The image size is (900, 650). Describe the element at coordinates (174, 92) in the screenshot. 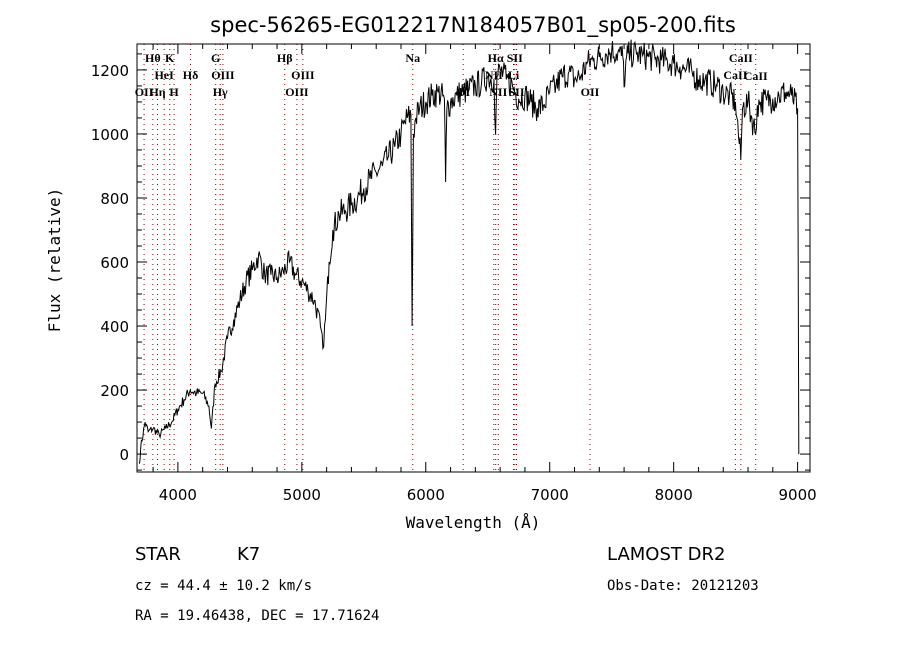

I see `line-label-H: H` at that location.